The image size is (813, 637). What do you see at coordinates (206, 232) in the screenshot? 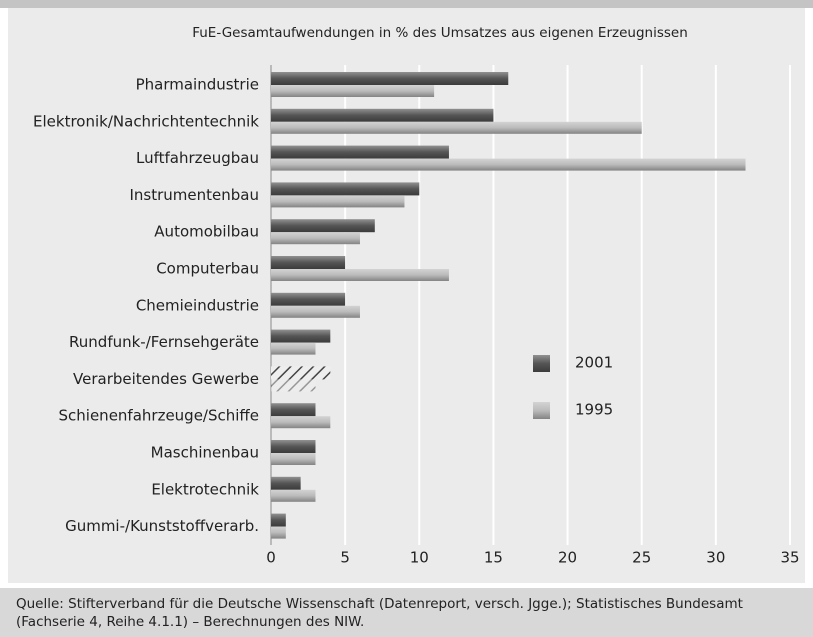
I see `y-tick-label: Automobilbau` at bounding box center [206, 232].